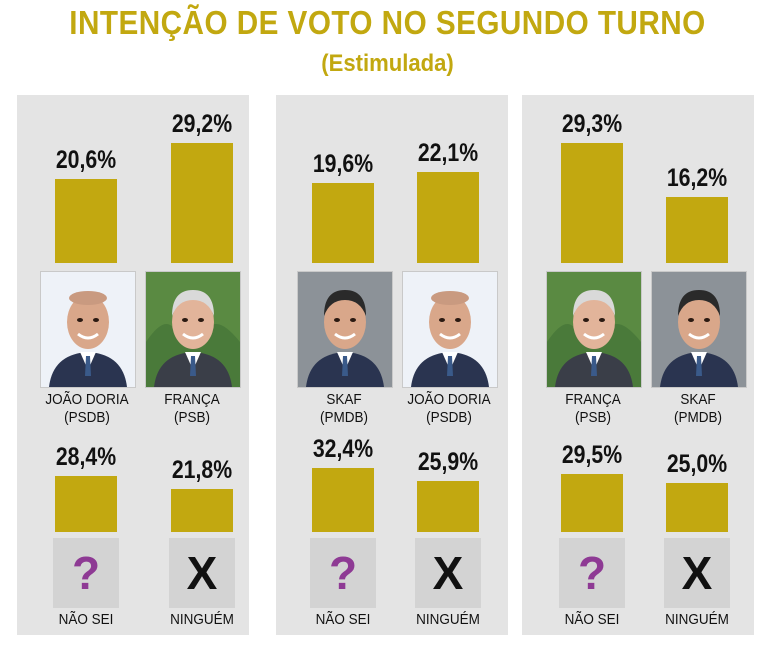  Describe the element at coordinates (343, 163) in the screenshot. I see `bar-value-label: 19,6%` at that location.